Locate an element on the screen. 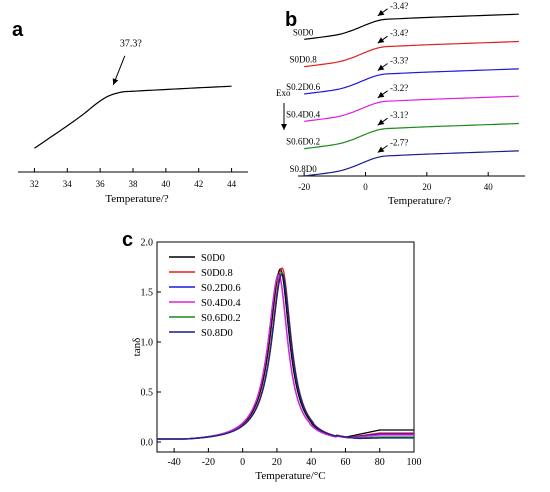 Image resolution: width=550 pixels, height=492 pixels. exo-arrow-head is located at coordinates (284, 127).